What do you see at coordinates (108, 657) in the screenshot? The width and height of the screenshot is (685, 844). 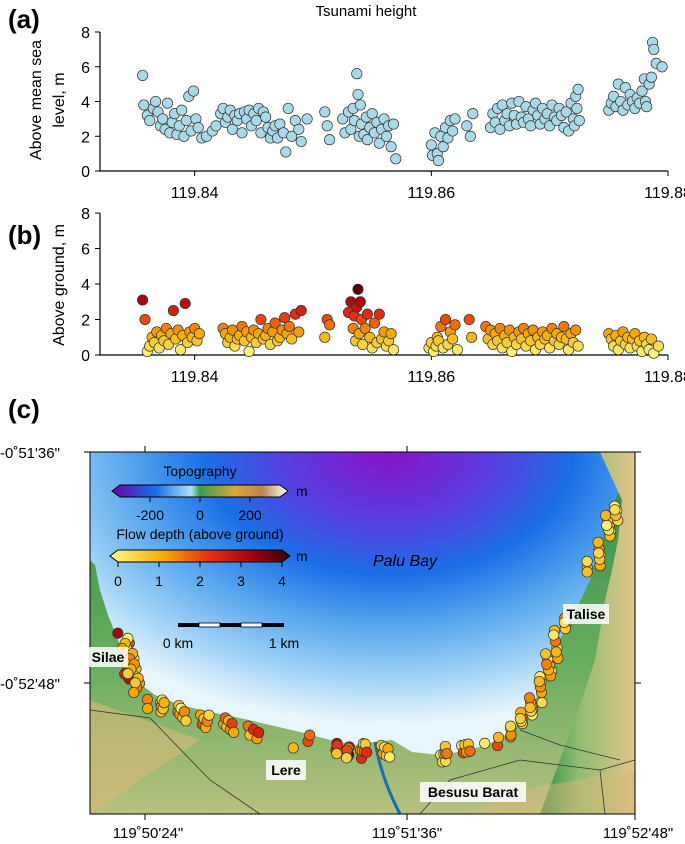 I see `label-silae-bg` at bounding box center [108, 657].